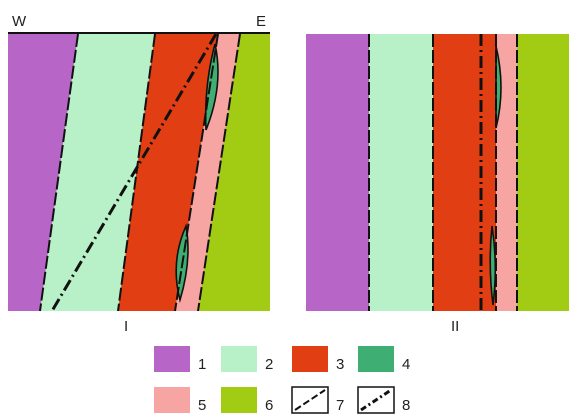 The width and height of the screenshot is (574, 418). I want to click on legend-label-5: 5, so click(202, 405).